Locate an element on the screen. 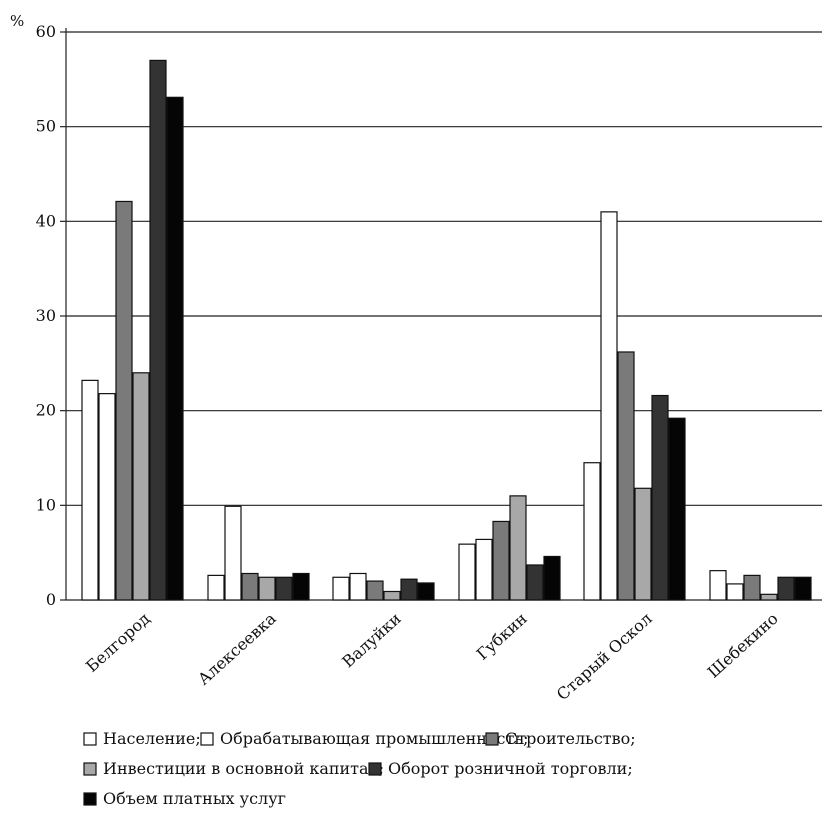 Image resolution: width=822 pixels, height=817 pixels. x-tick-label: Губкин is located at coordinates (502, 636).